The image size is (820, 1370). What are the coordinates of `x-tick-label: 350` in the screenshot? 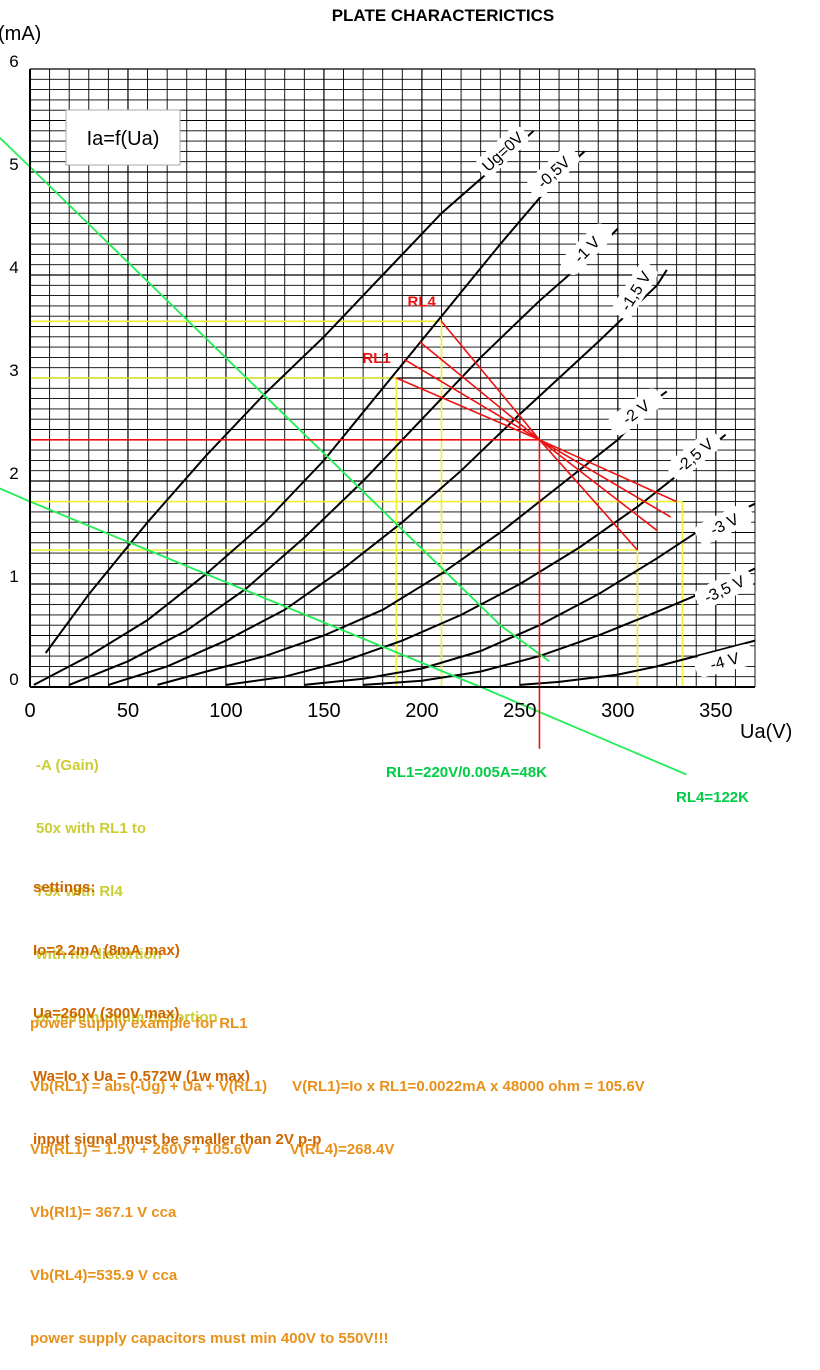 It's located at (715, 711).